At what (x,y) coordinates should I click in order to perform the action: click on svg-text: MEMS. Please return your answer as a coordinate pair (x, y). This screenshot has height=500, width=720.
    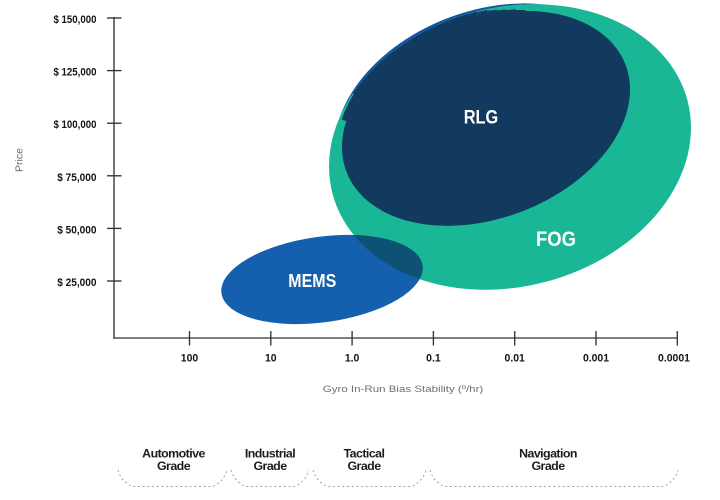
    Looking at the image, I should click on (312, 280).